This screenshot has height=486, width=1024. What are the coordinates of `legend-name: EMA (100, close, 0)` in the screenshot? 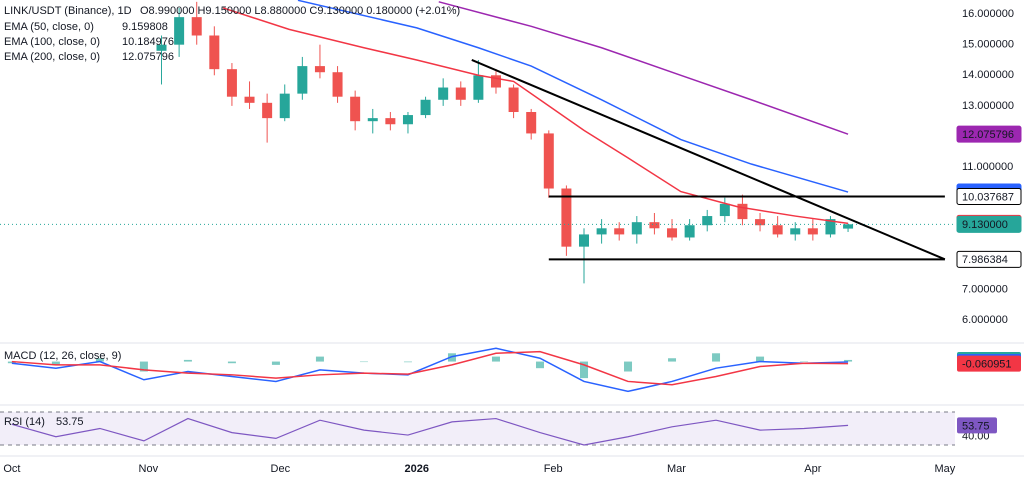 It's located at (52, 42).